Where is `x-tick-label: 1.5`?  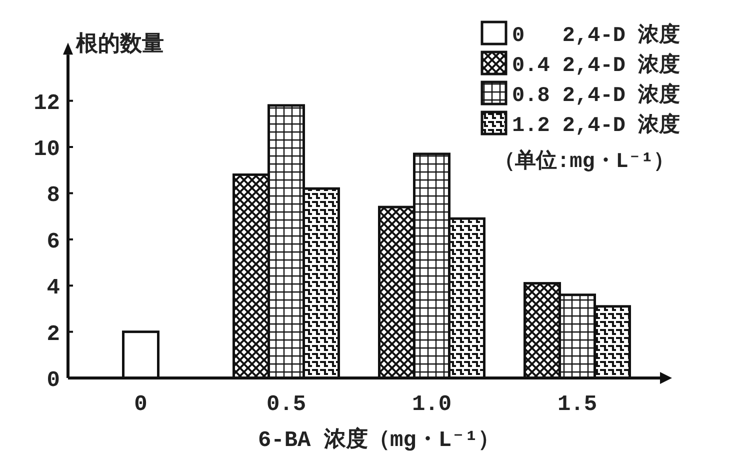
x-tick-label: 1.5 is located at coordinates (577, 404).